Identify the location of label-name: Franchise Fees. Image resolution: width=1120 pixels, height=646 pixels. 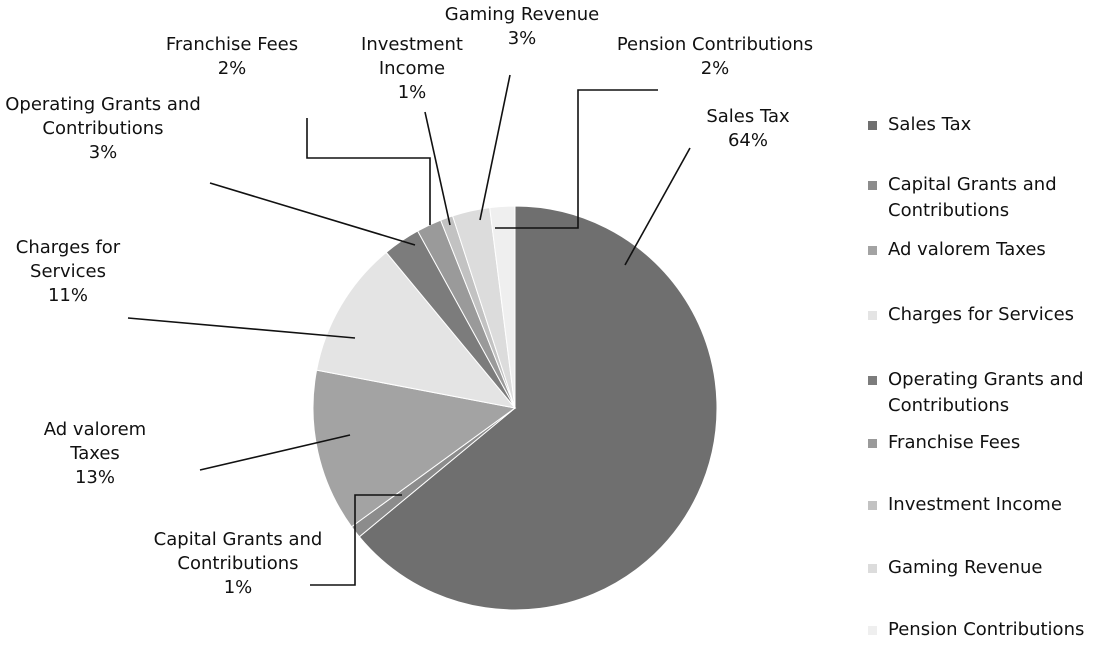
(232, 44).